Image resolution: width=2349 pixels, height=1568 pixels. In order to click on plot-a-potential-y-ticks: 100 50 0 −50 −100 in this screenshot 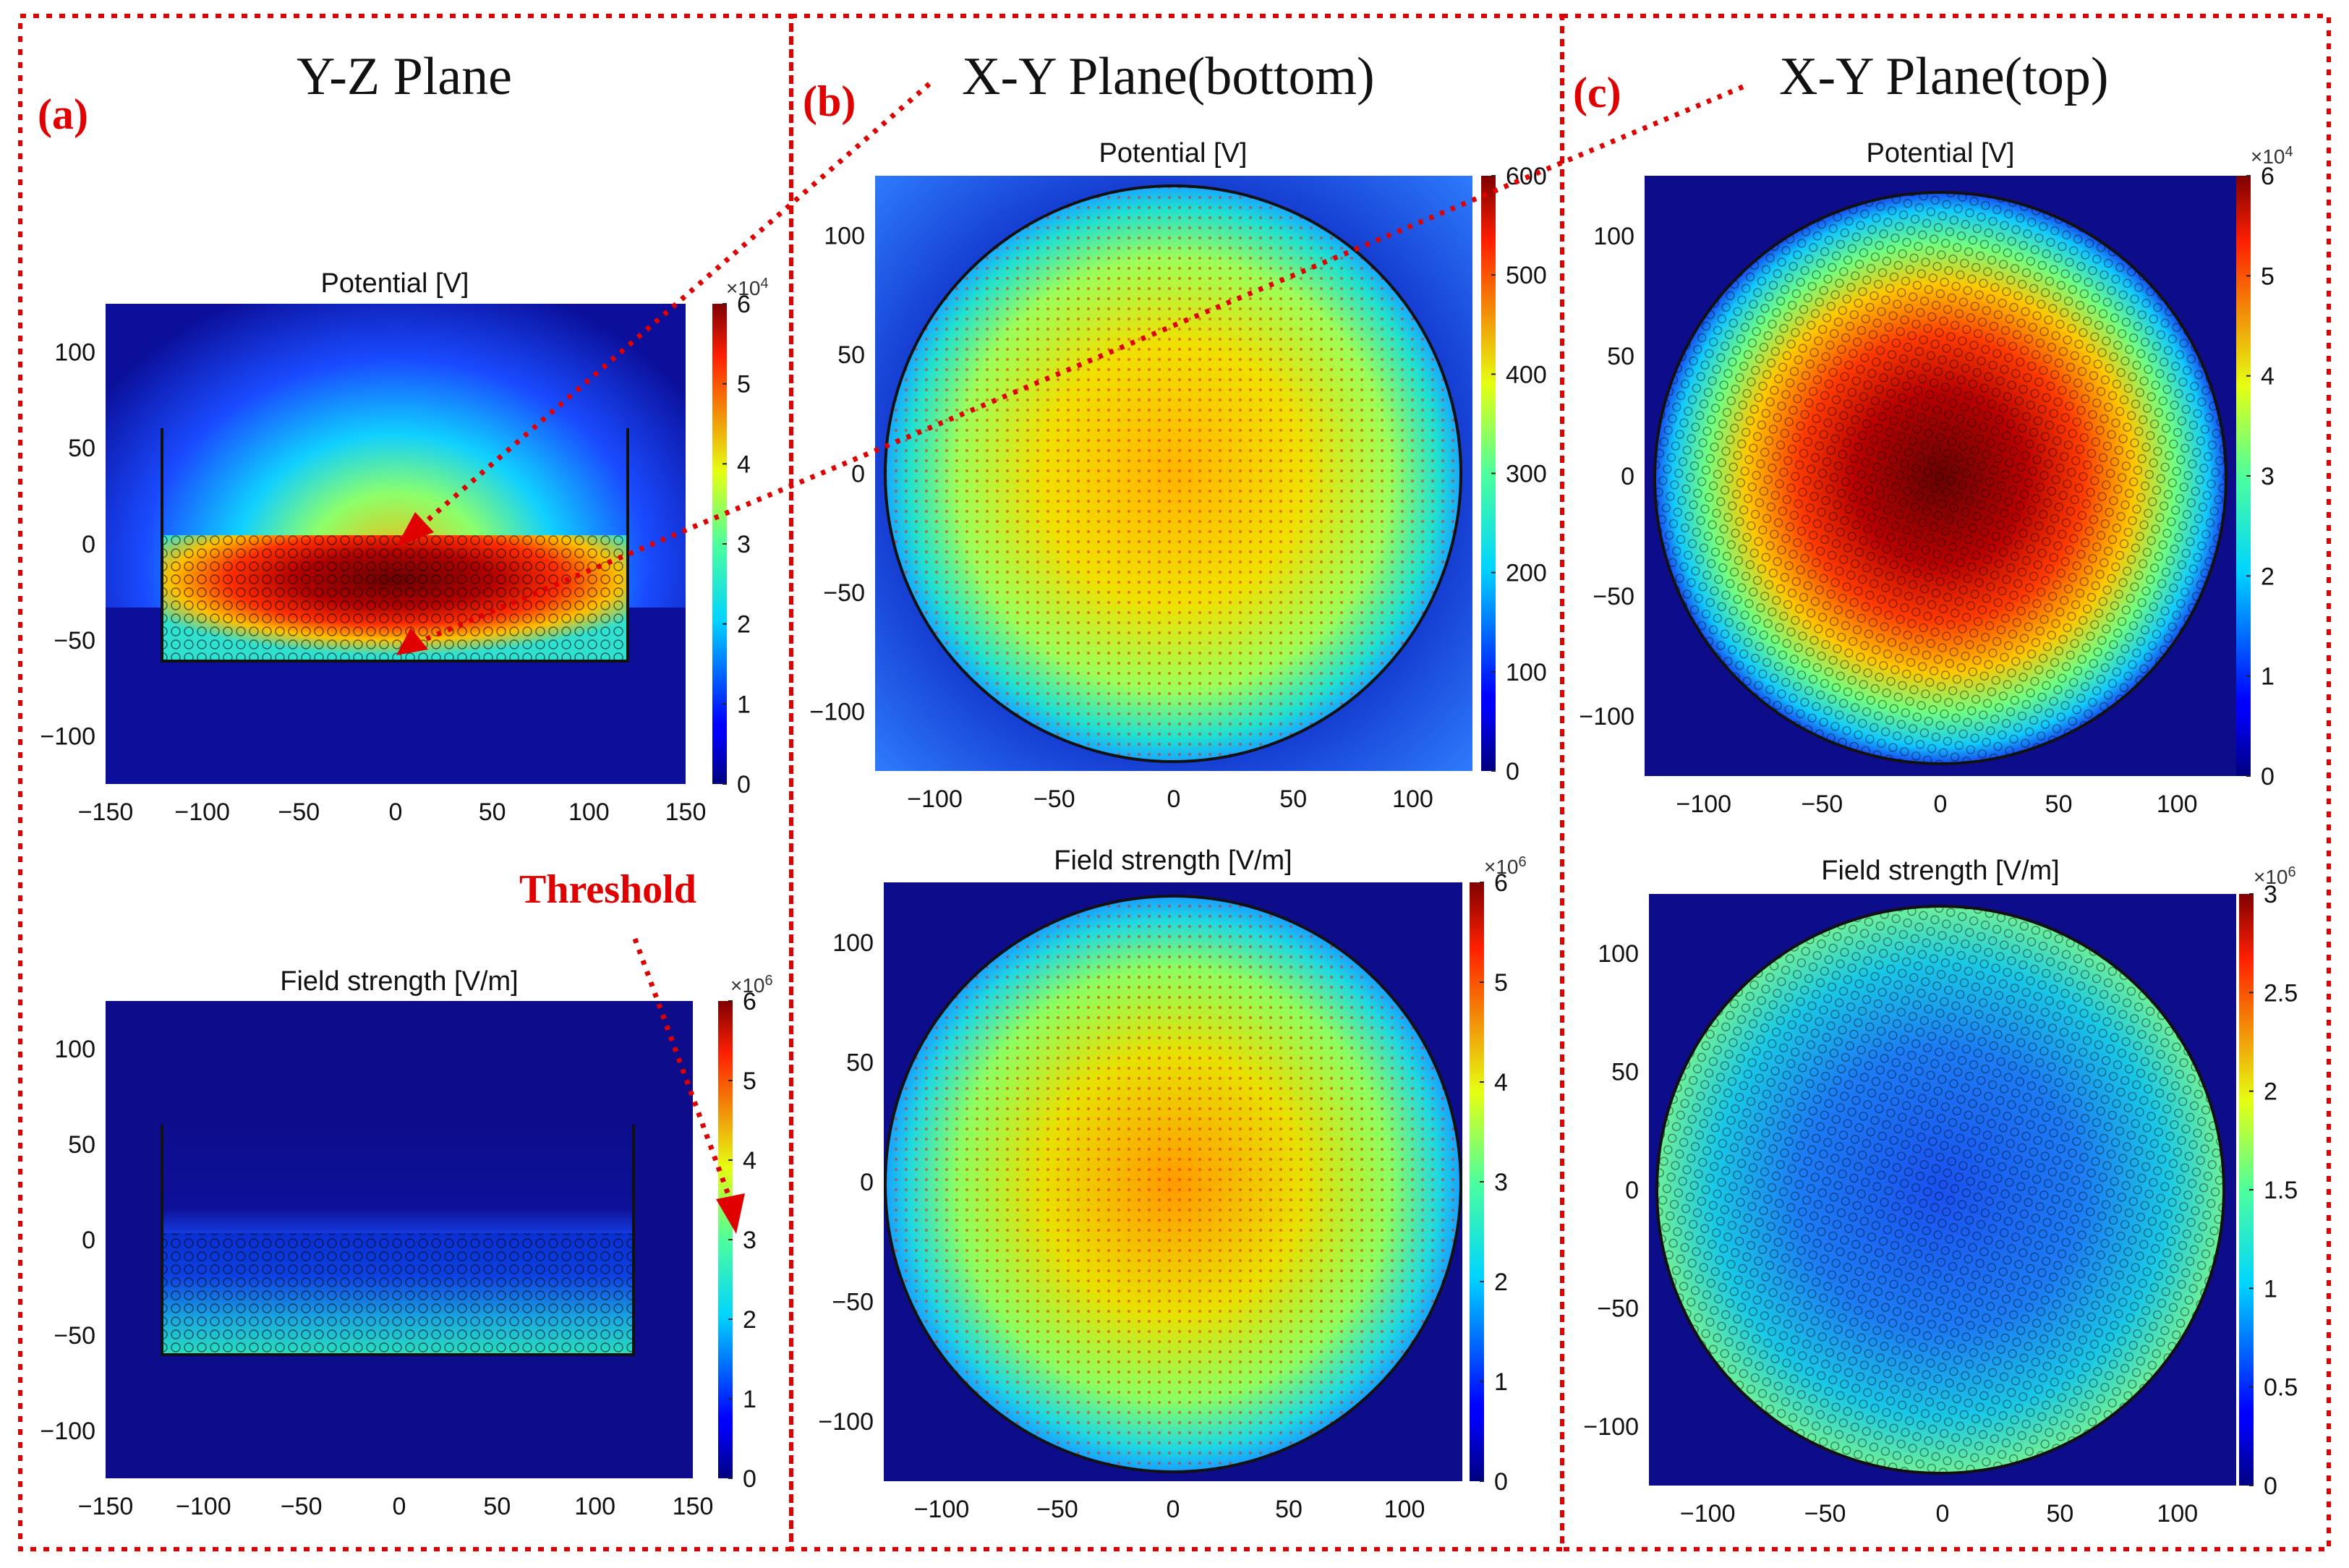, I will do `click(67, 544)`.